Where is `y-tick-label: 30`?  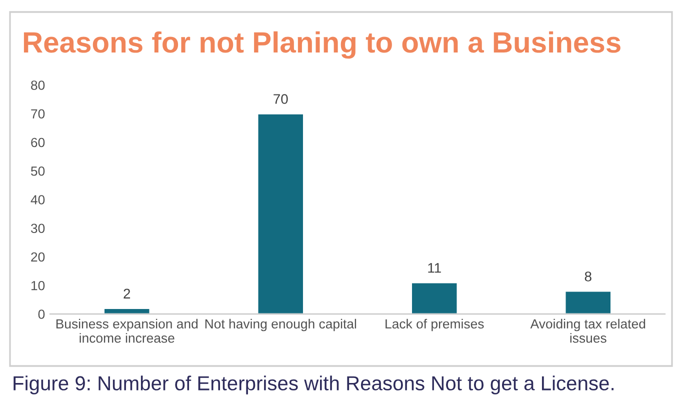 y-tick-label: 30 is located at coordinates (37, 229).